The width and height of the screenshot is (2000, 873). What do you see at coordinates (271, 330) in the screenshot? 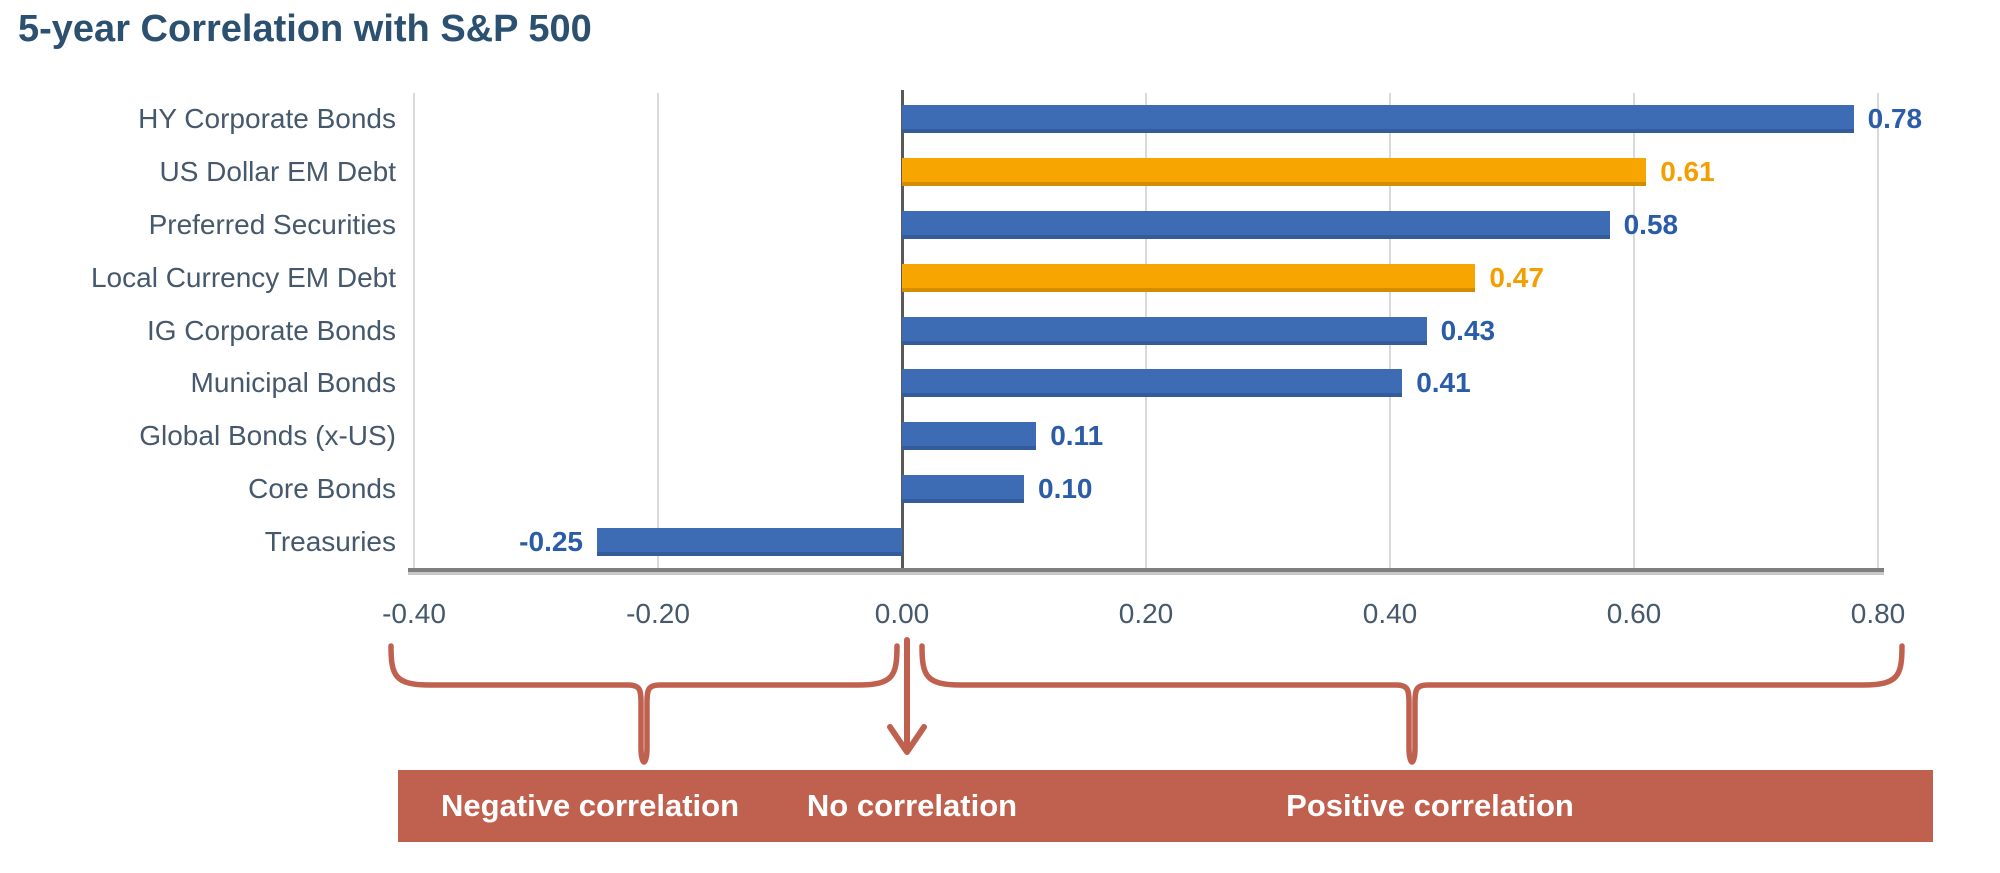
I see `category-label: IG Corporate Bonds` at bounding box center [271, 330].